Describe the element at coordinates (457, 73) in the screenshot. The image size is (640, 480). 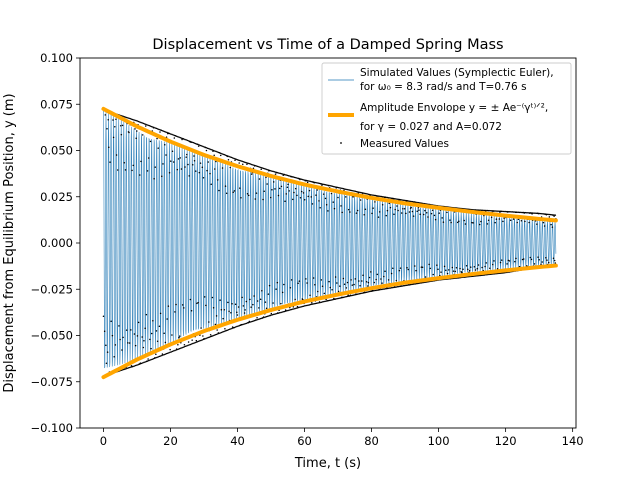
I see `legend-simulated-line1: Simulated Values (Symplectic Euler),` at that location.